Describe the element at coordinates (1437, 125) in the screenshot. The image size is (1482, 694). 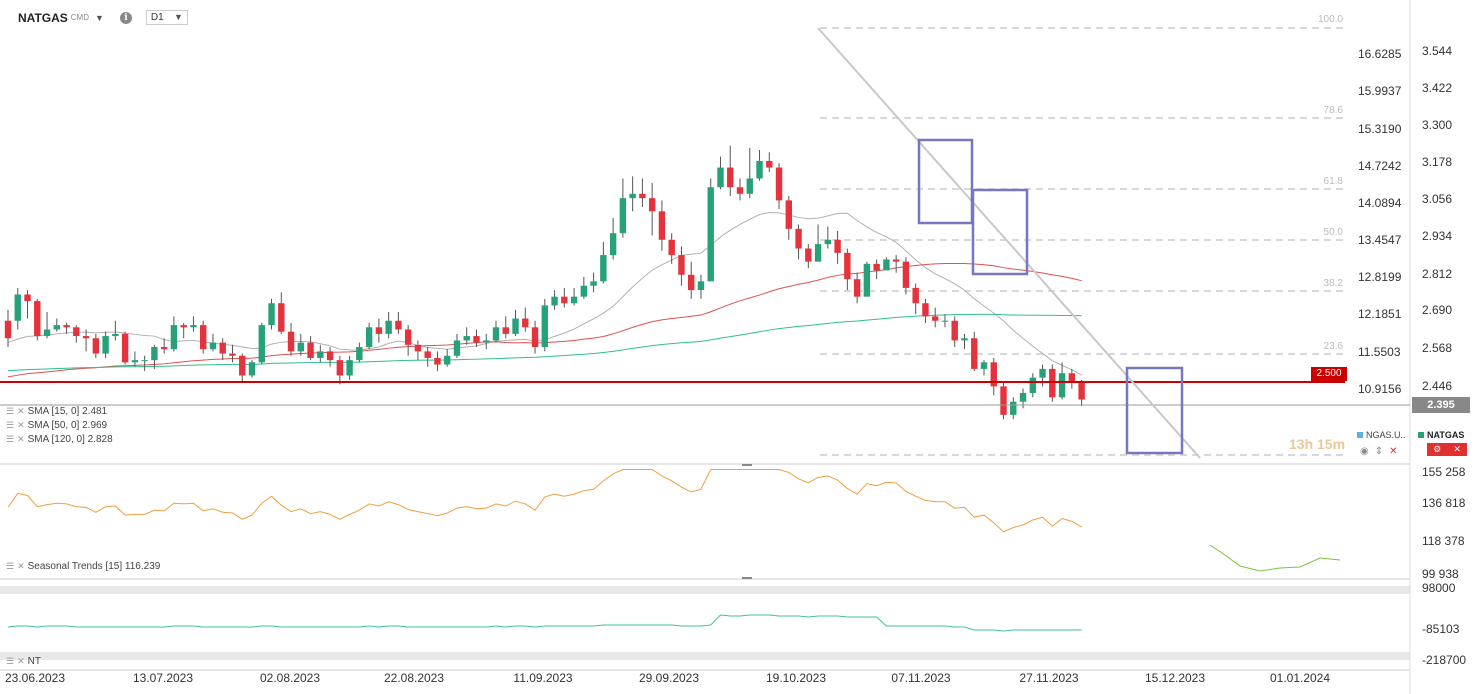
I see `y-tick-label: 3.300` at that location.